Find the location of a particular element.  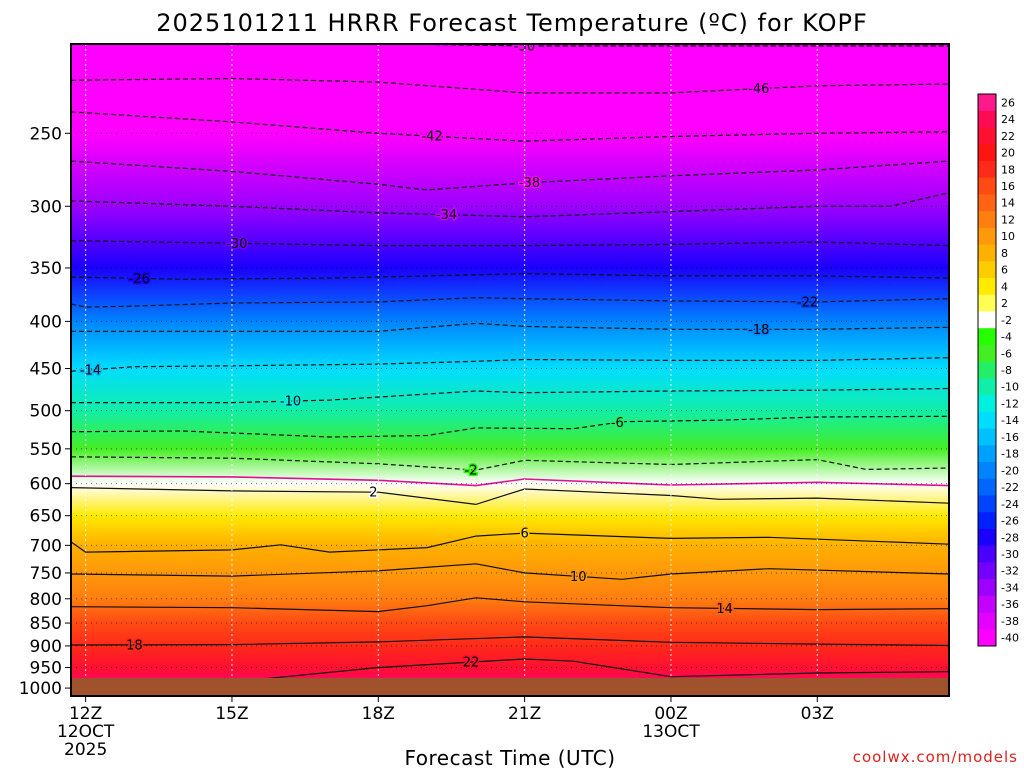

colorbar-tick-label: -34 is located at coordinates (1010, 588).